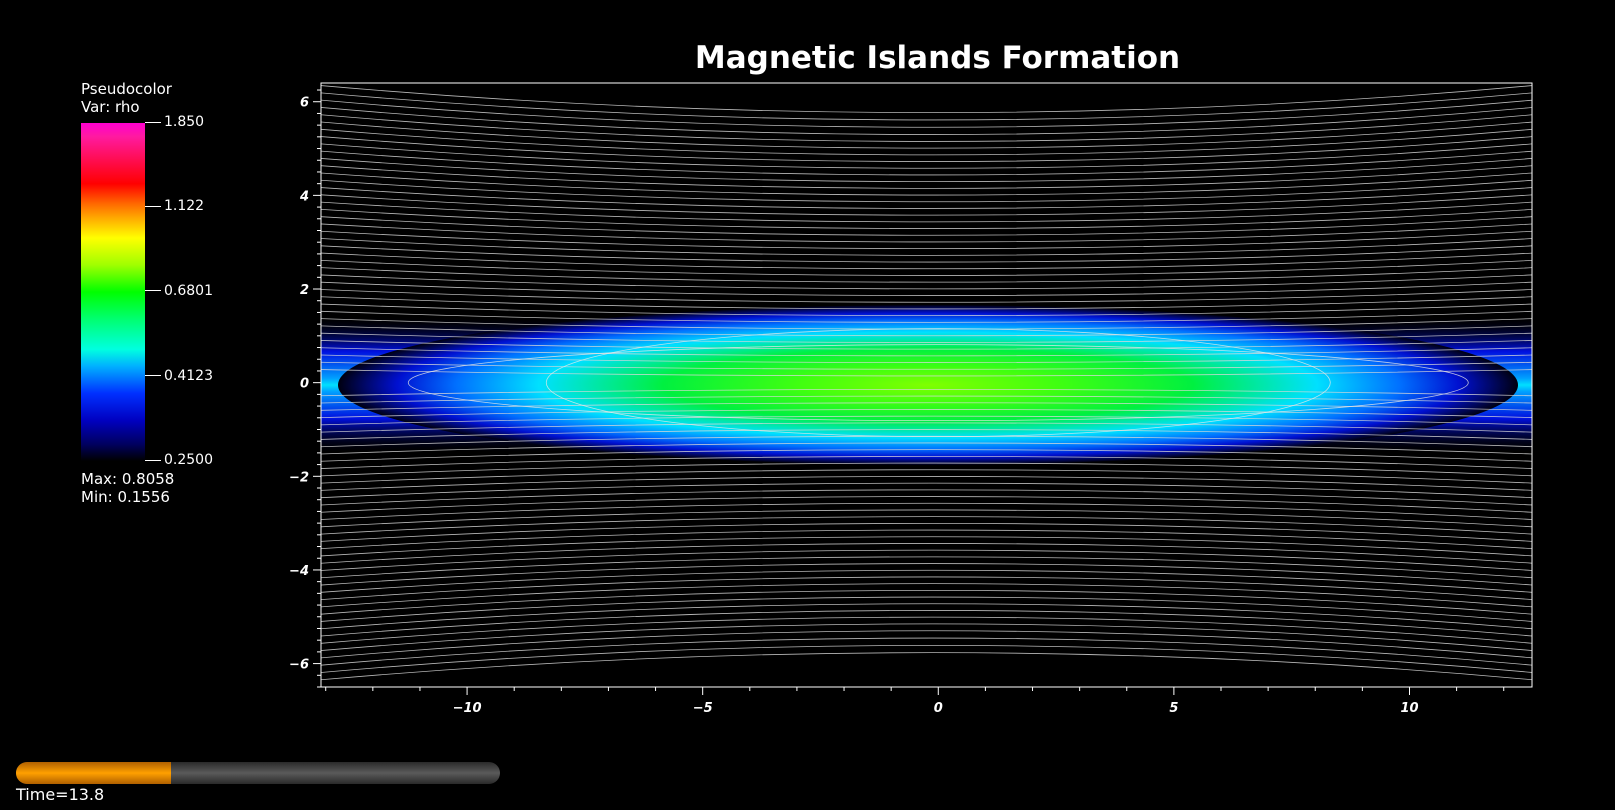 This screenshot has width=1615, height=810. Describe the element at coordinates (179, 376) in the screenshot. I see `colorbar-tick-label: 0.4123` at that location.